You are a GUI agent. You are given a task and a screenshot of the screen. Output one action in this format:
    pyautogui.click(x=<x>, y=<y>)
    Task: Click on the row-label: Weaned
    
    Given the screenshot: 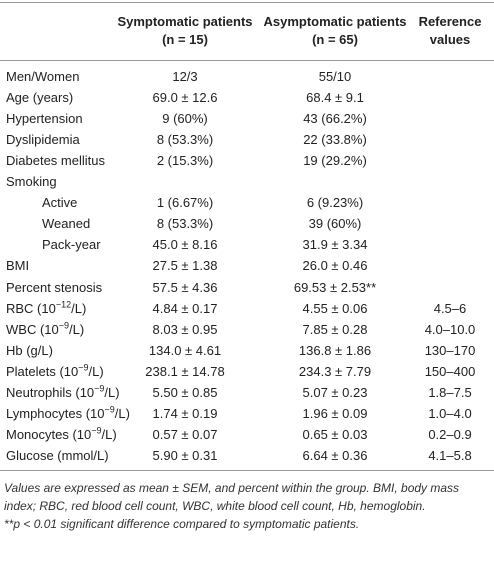 What is the action you would take?
    pyautogui.click(x=66, y=224)
    